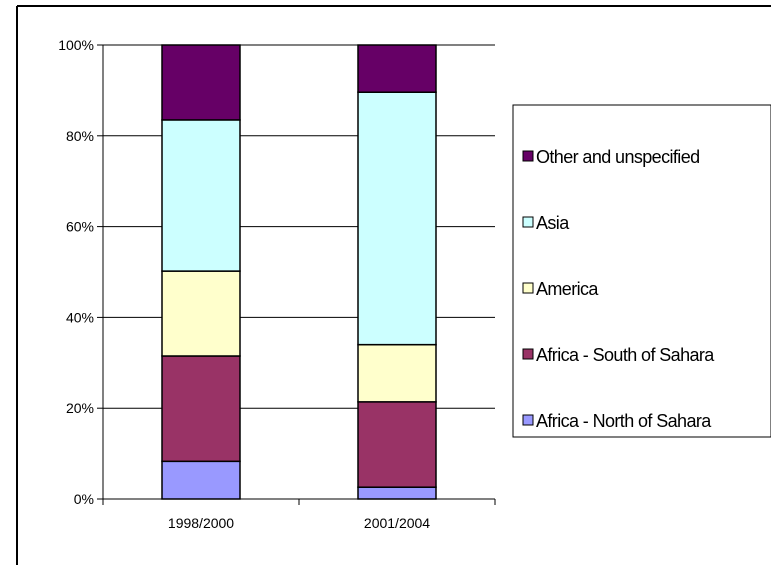 The height and width of the screenshot is (565, 771). What do you see at coordinates (76, 45) in the screenshot?
I see `y-tick-label: 100%` at bounding box center [76, 45].